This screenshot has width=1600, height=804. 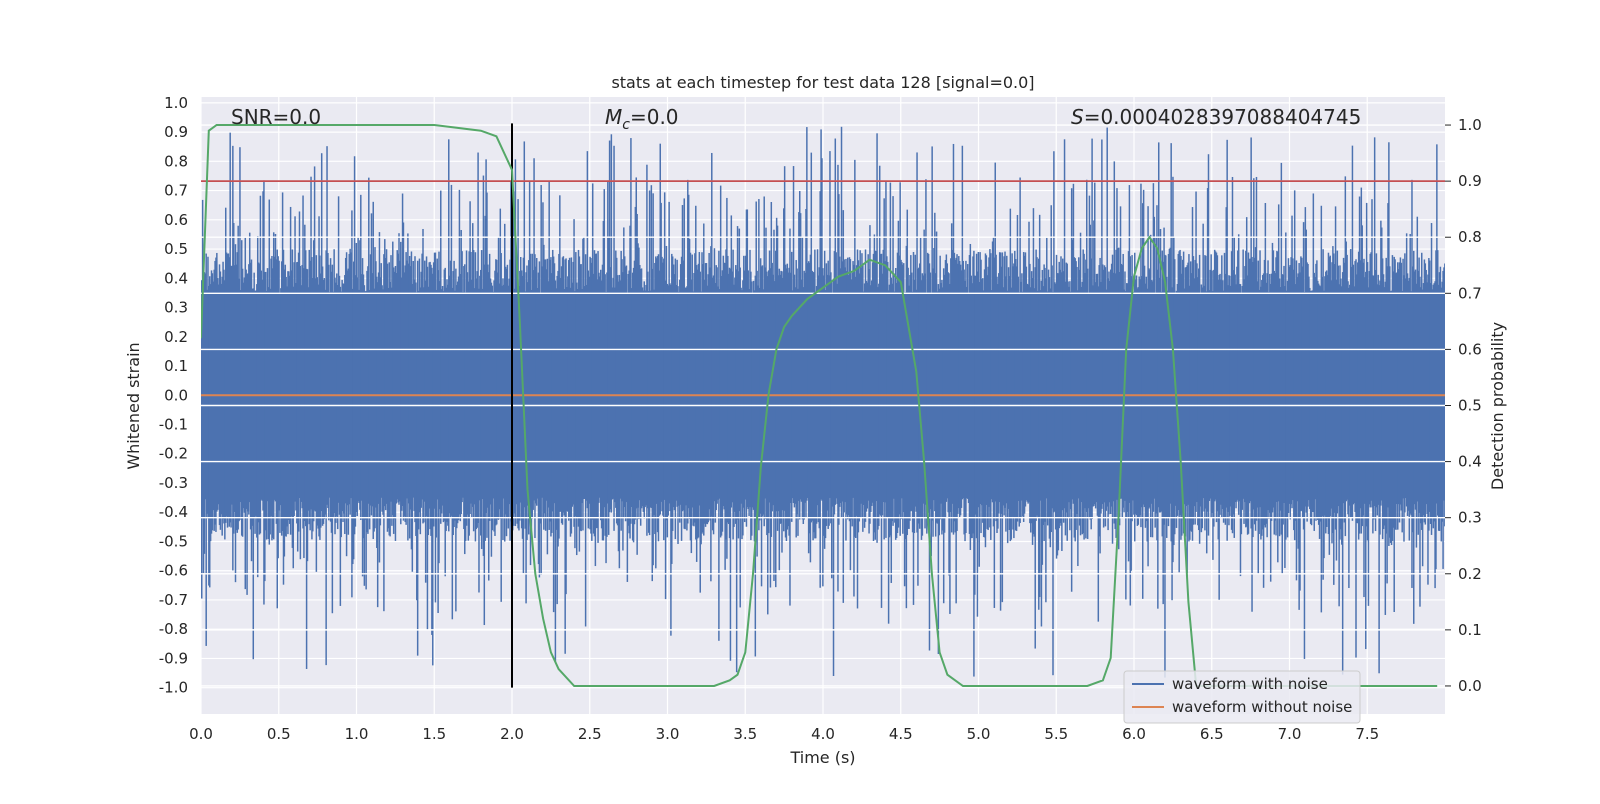 I want to click on x-tick-label: 3.5, so click(x=745, y=734).